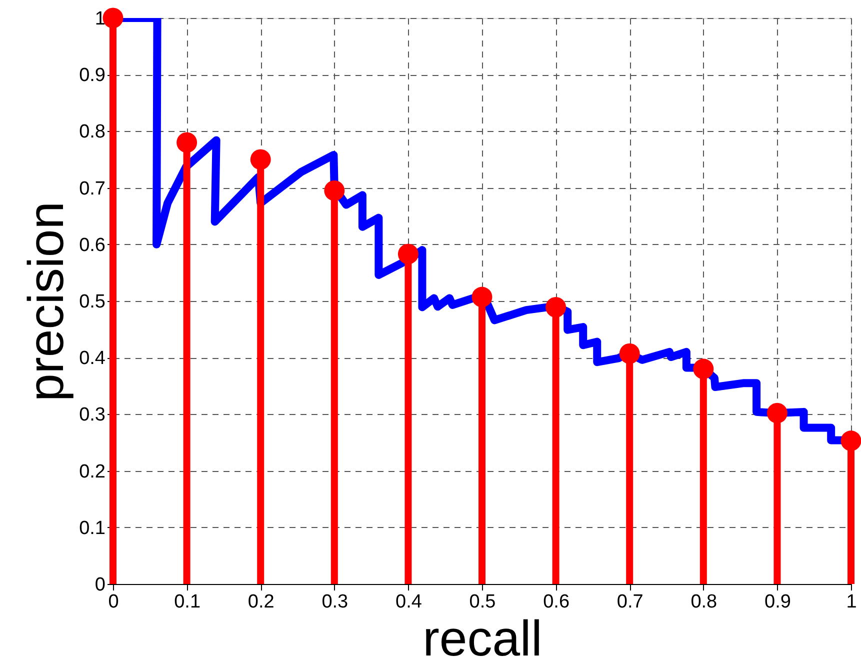 Image resolution: width=861 pixels, height=670 pixels. What do you see at coordinates (482, 602) in the screenshot?
I see `x-tick-label: 0.5` at bounding box center [482, 602].